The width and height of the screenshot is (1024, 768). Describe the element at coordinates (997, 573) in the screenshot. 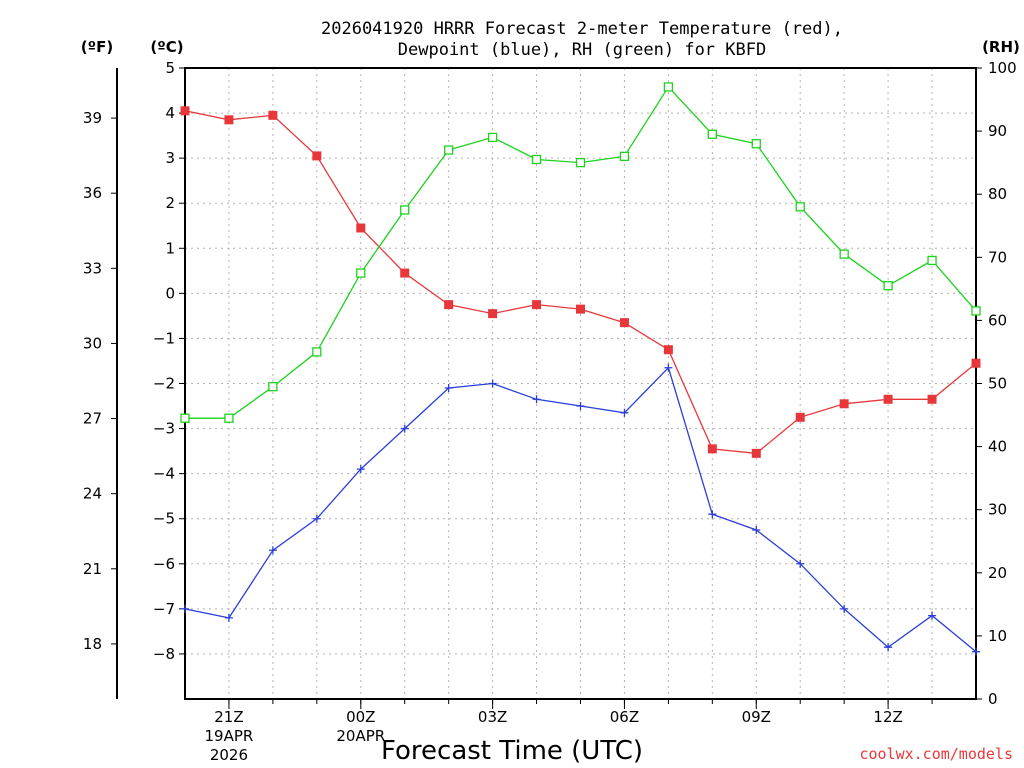

I see `rh-tick-label: 20` at that location.